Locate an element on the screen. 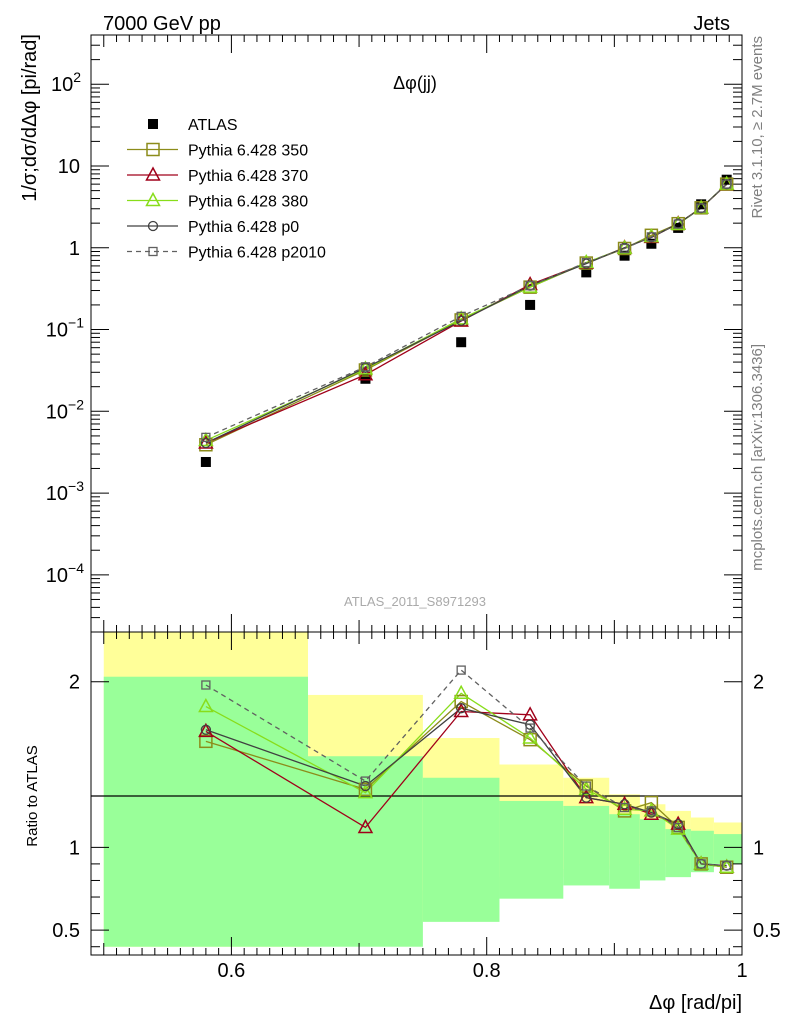 This screenshot has width=786, height=1024. ratio-y-tick-label-right: 2 is located at coordinates (758, 683).